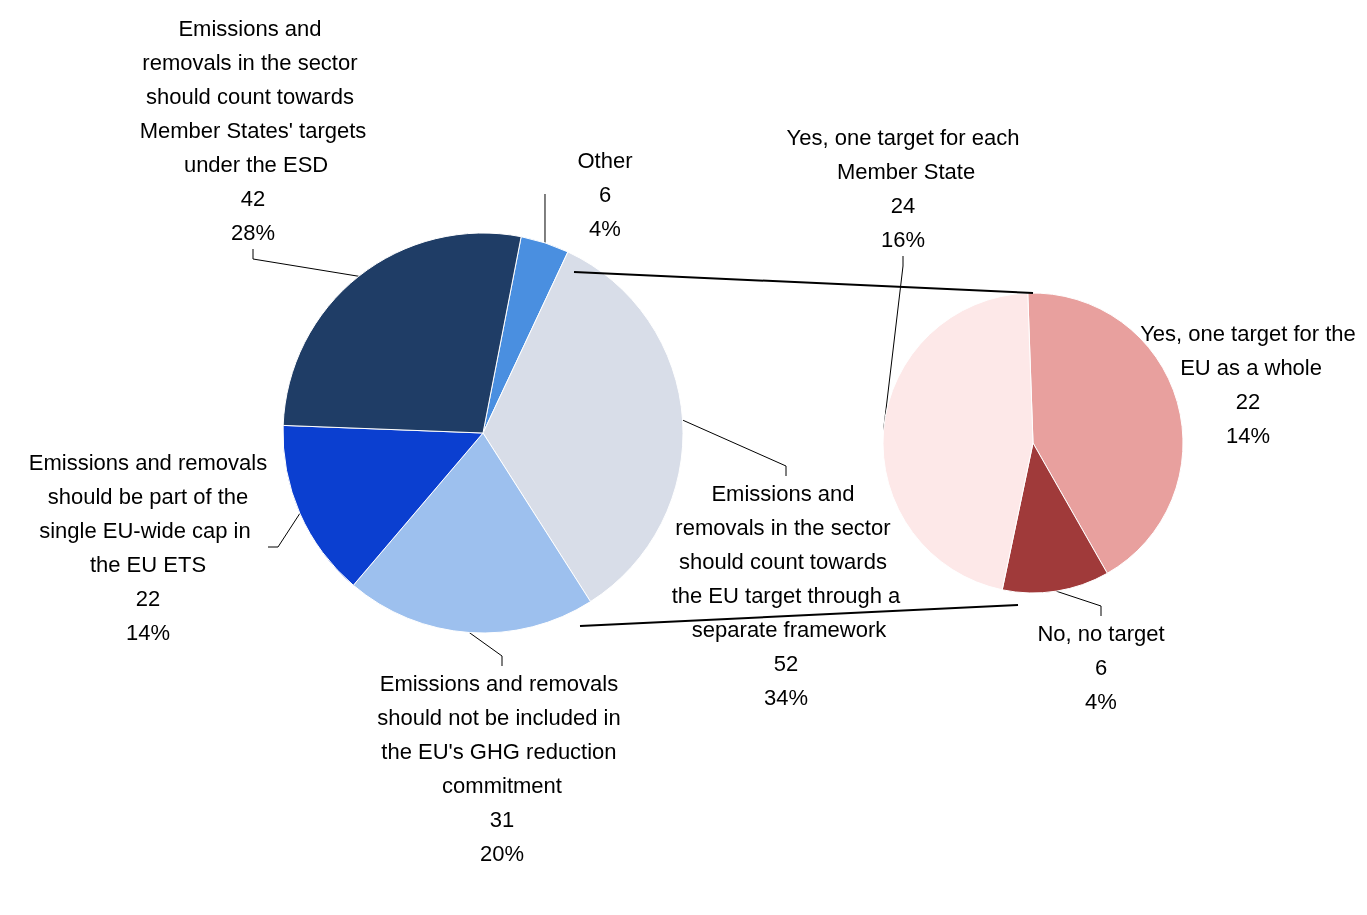  What do you see at coordinates (786, 680) in the screenshot?
I see `data-label: 52 34%` at bounding box center [786, 680].